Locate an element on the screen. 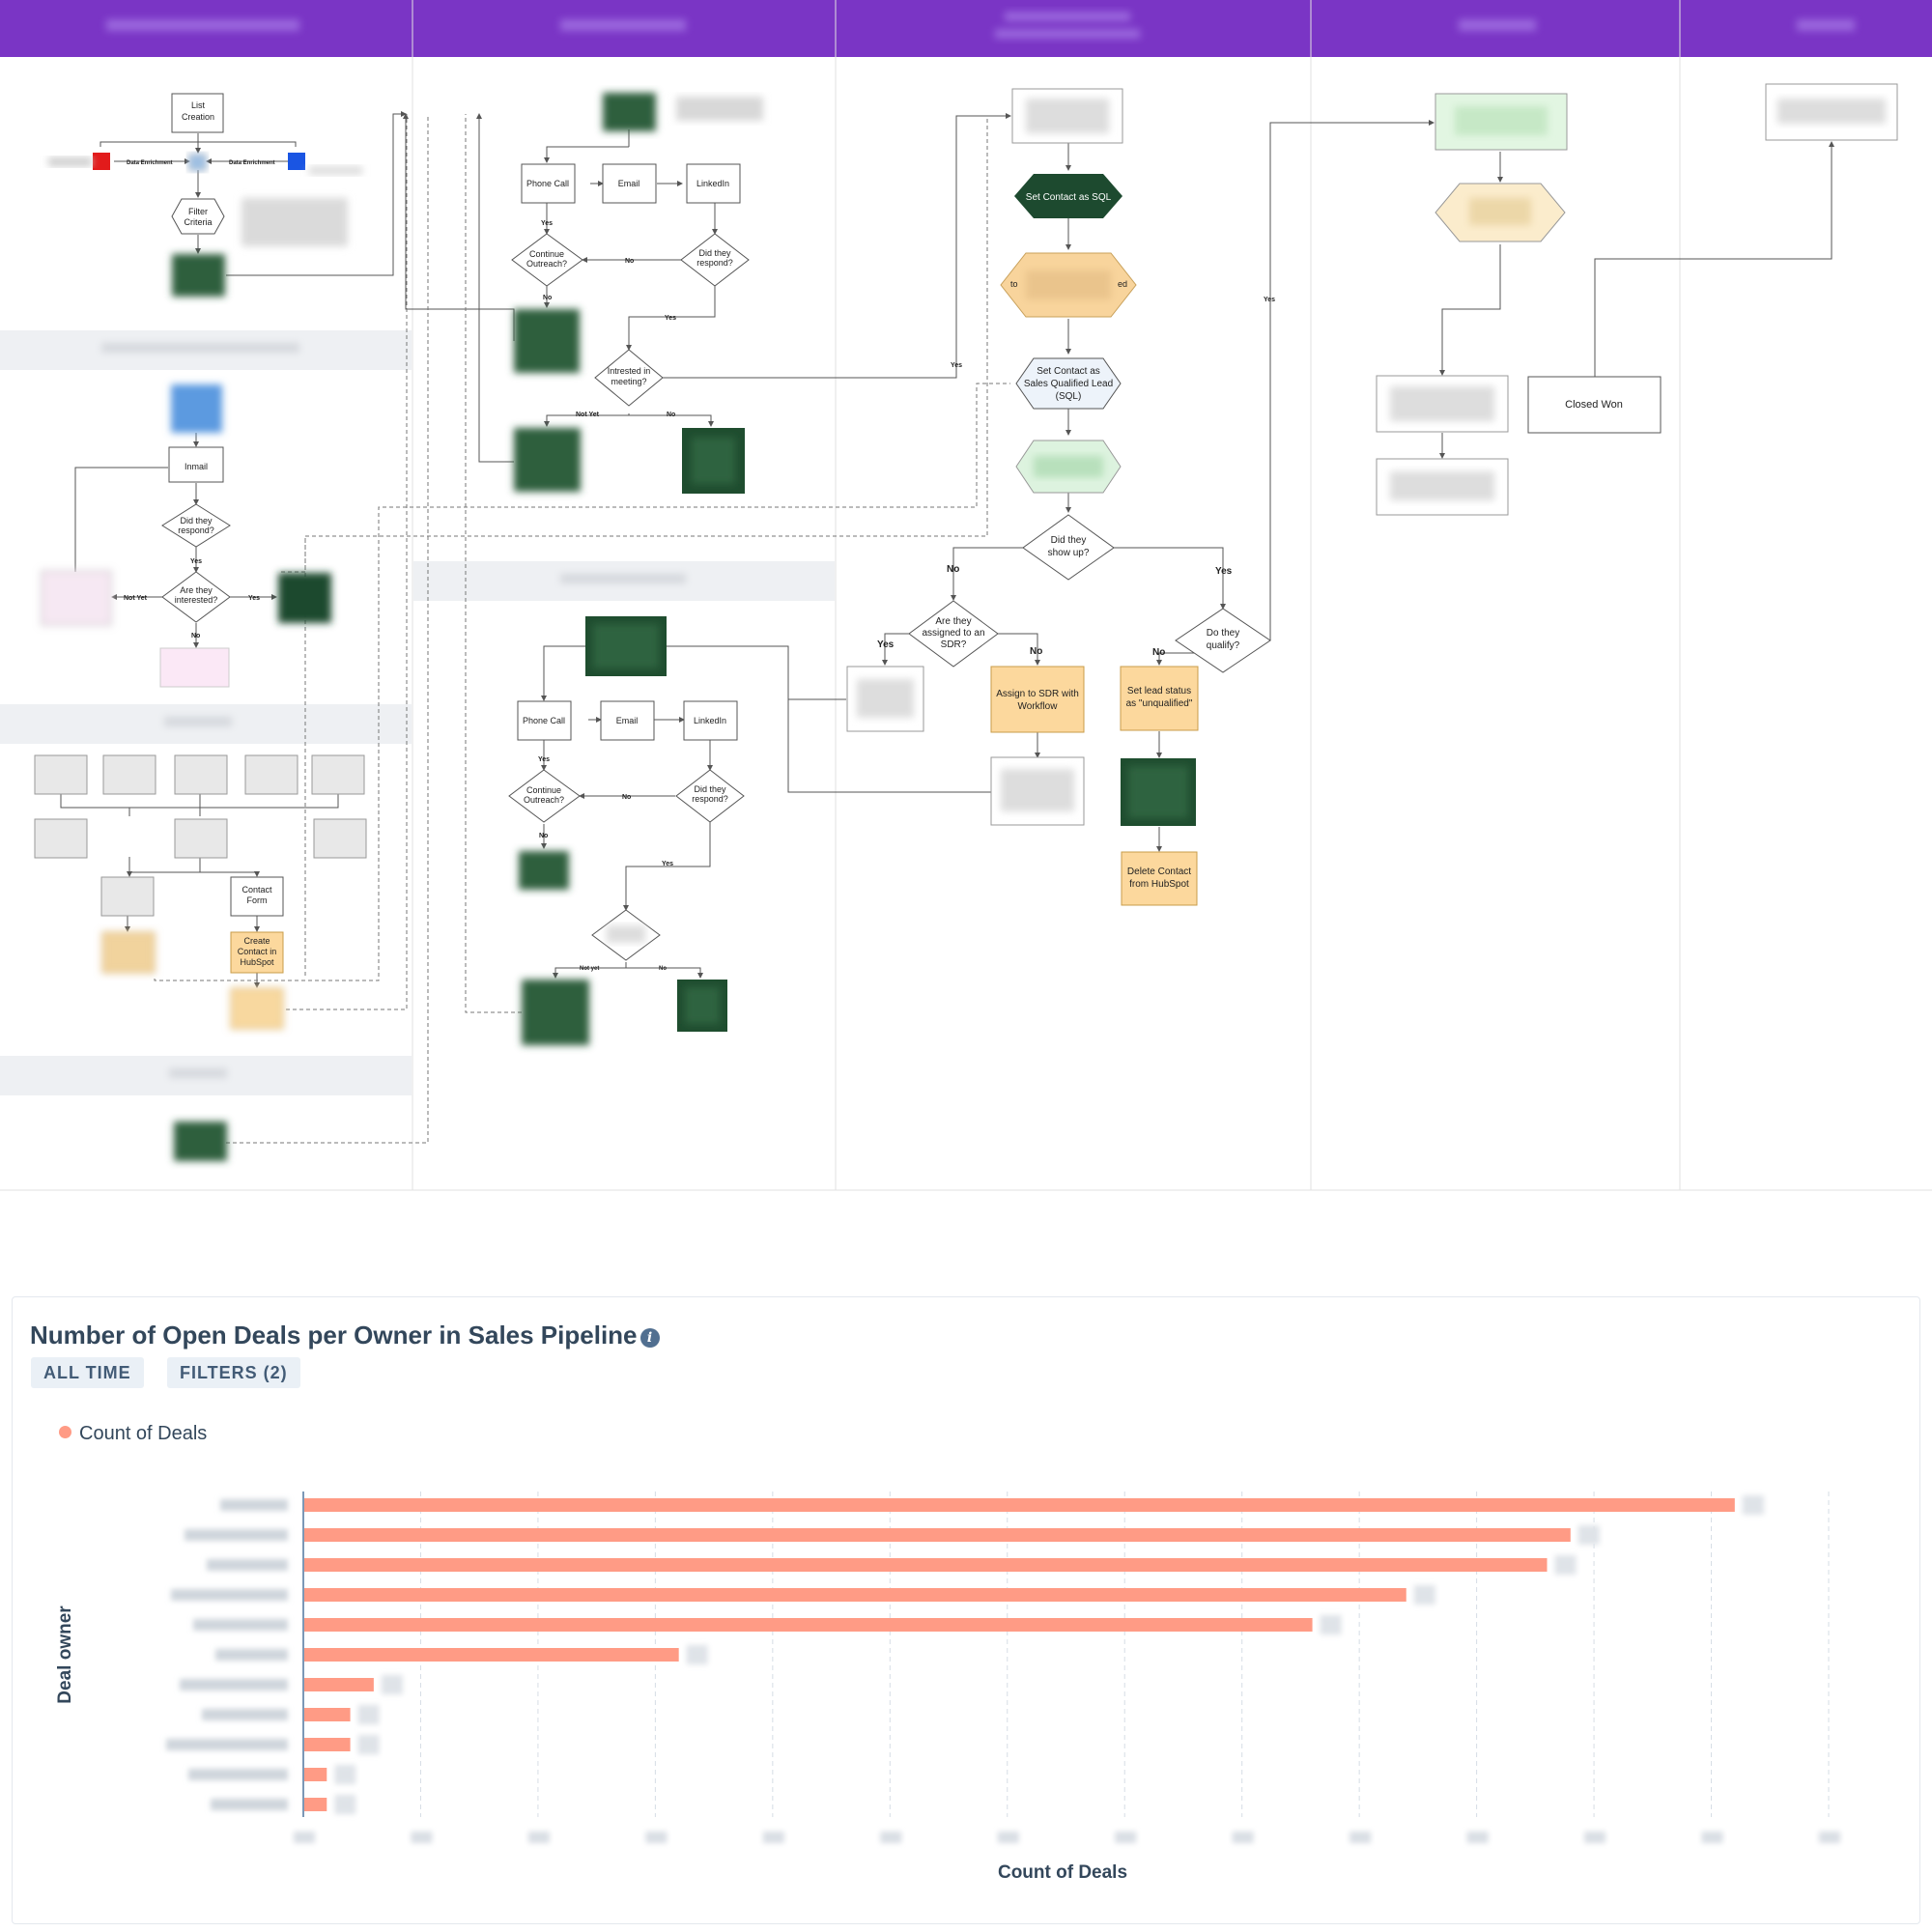 The height and width of the screenshot is (1932, 1932). svg-text: Filter is located at coordinates (198, 211).